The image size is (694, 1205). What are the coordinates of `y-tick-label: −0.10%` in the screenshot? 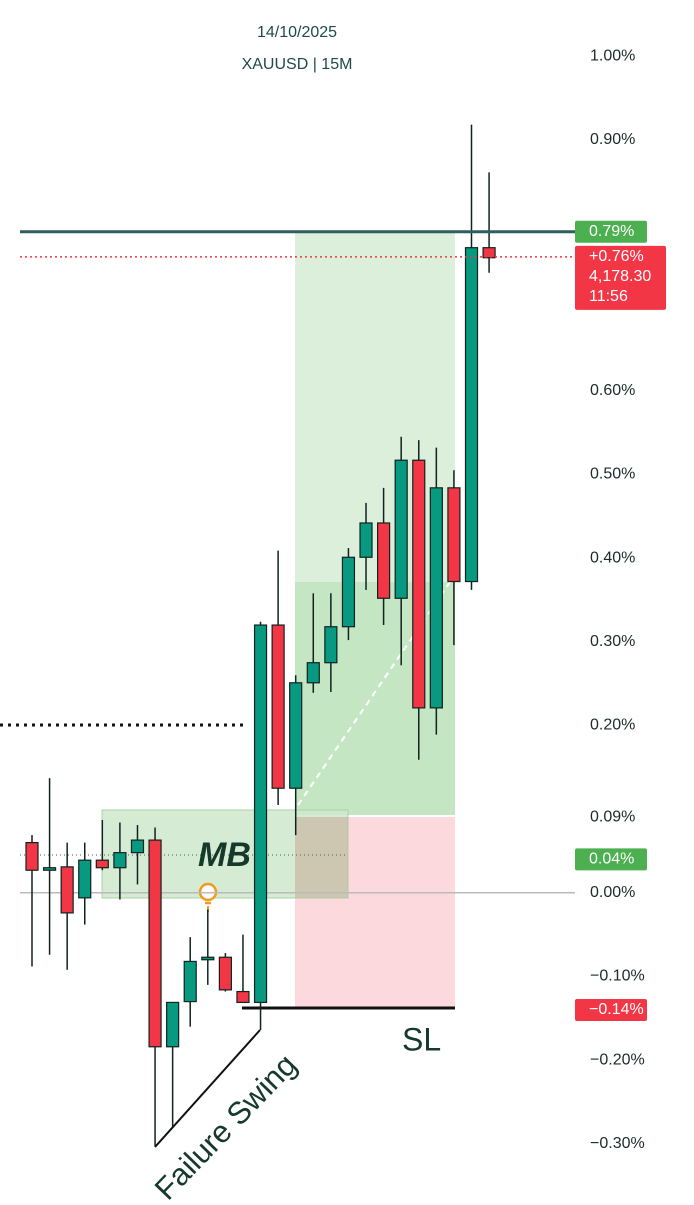 It's located at (617, 976).